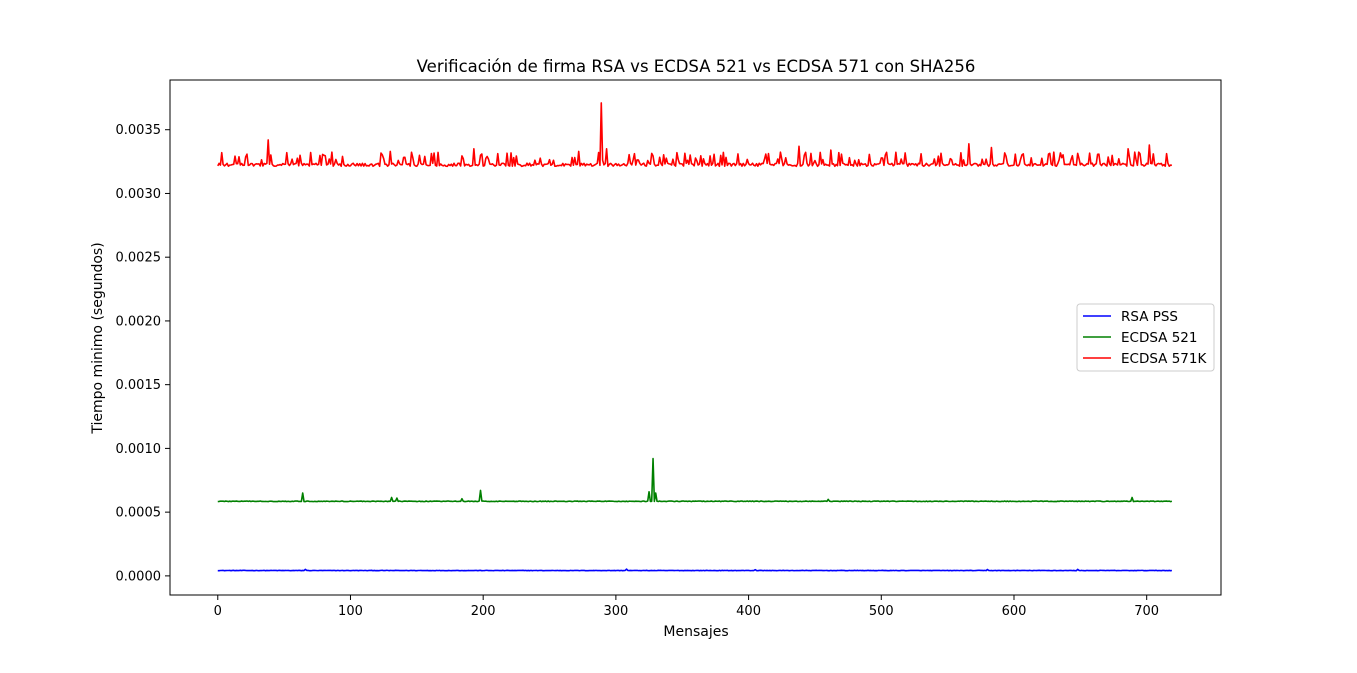 This screenshot has width=1357, height=673. I want to click on legend-label: ECDSA 571K, so click(1164, 359).